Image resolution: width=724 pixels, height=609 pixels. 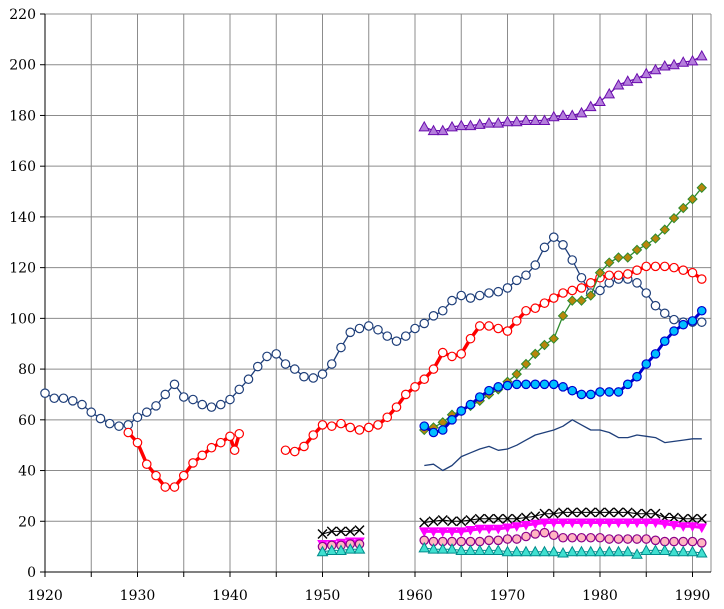 What do you see at coordinates (508, 596) in the screenshot?
I see `x-tick-label: 1970` at bounding box center [508, 596].